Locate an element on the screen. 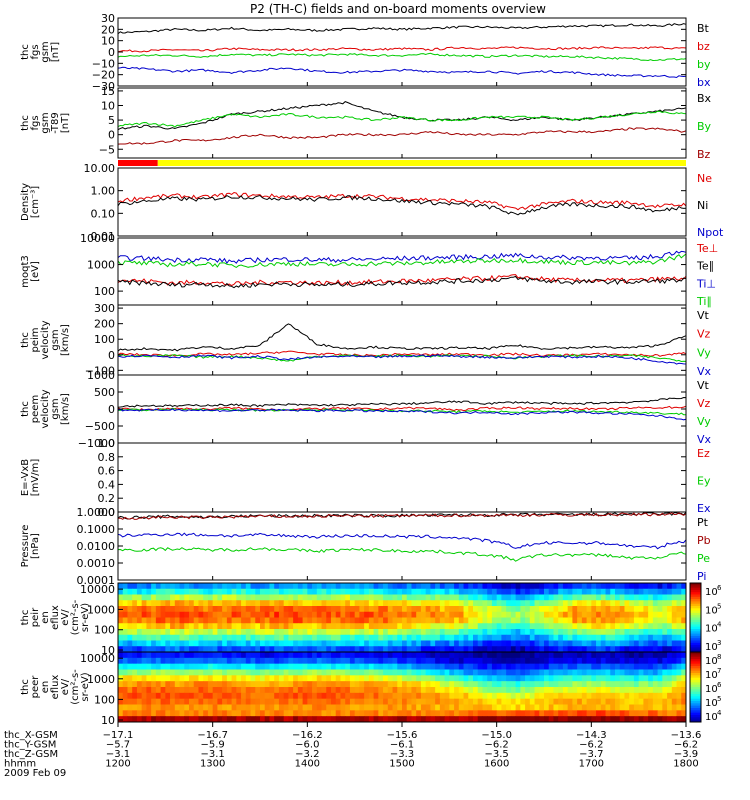 The image size is (750, 800). orbit-value: −14.3 is located at coordinates (591, 735).